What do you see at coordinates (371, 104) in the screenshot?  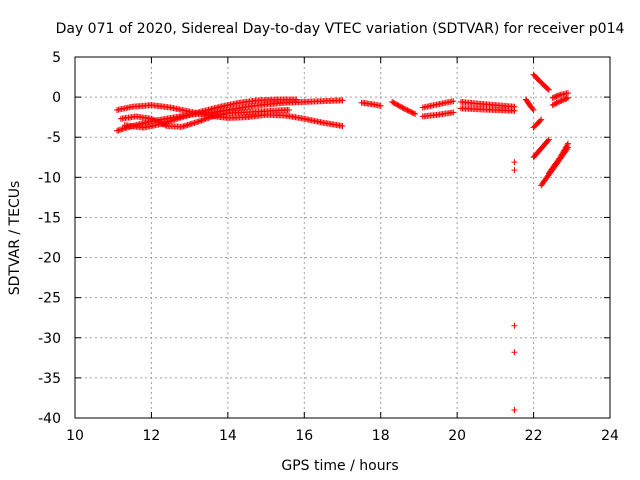 I see `series-track-e` at bounding box center [371, 104].